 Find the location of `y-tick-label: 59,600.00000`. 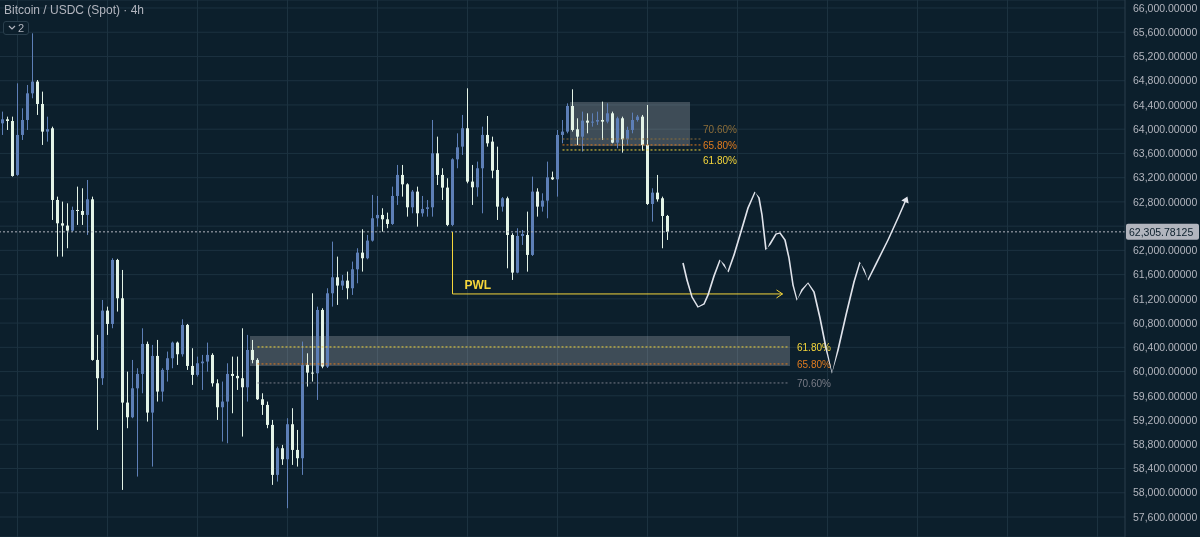

y-tick-label: 59,600.00000 is located at coordinates (1165, 395).